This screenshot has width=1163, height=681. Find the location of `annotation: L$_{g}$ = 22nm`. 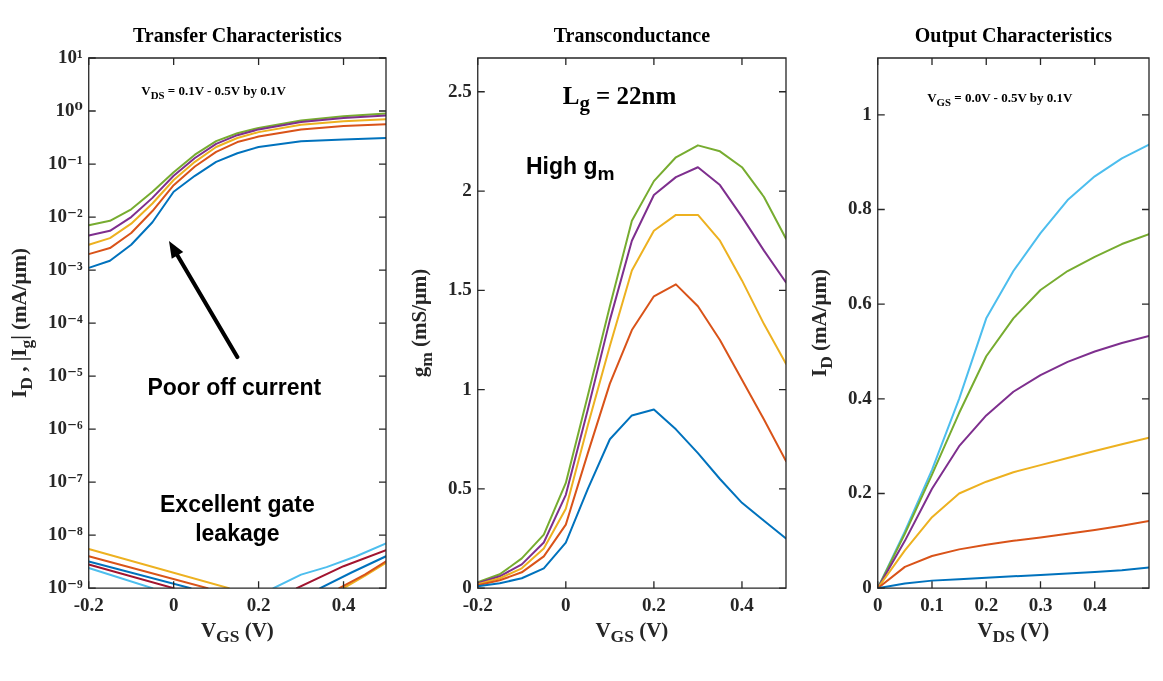

annotation: L$_{g}$ = 22nm is located at coordinates (619, 98).